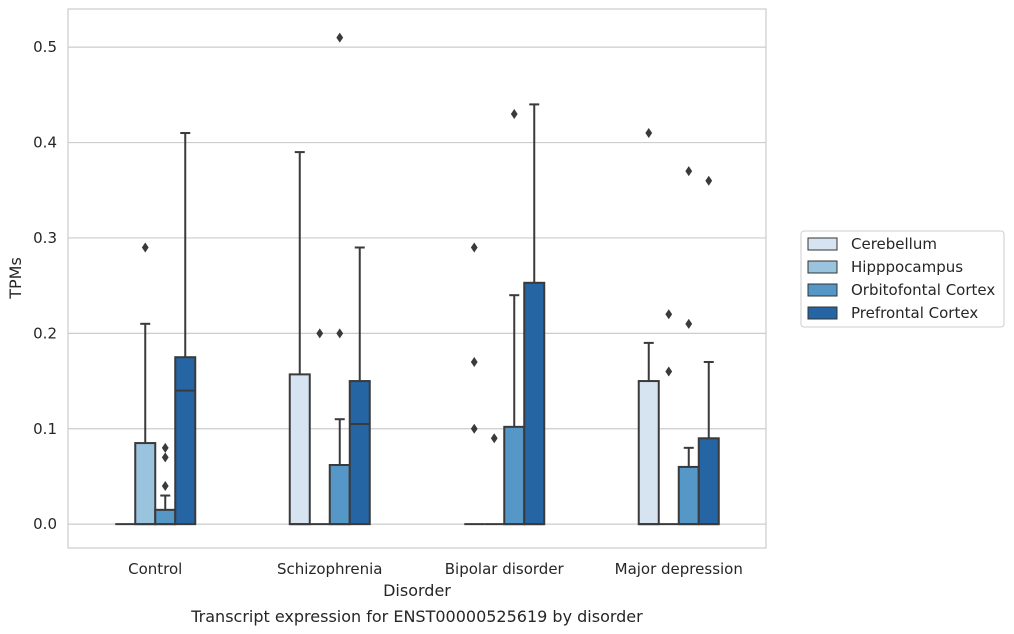  What do you see at coordinates (15, 278) in the screenshot?
I see `y-axis-title: TPMs` at bounding box center [15, 278].